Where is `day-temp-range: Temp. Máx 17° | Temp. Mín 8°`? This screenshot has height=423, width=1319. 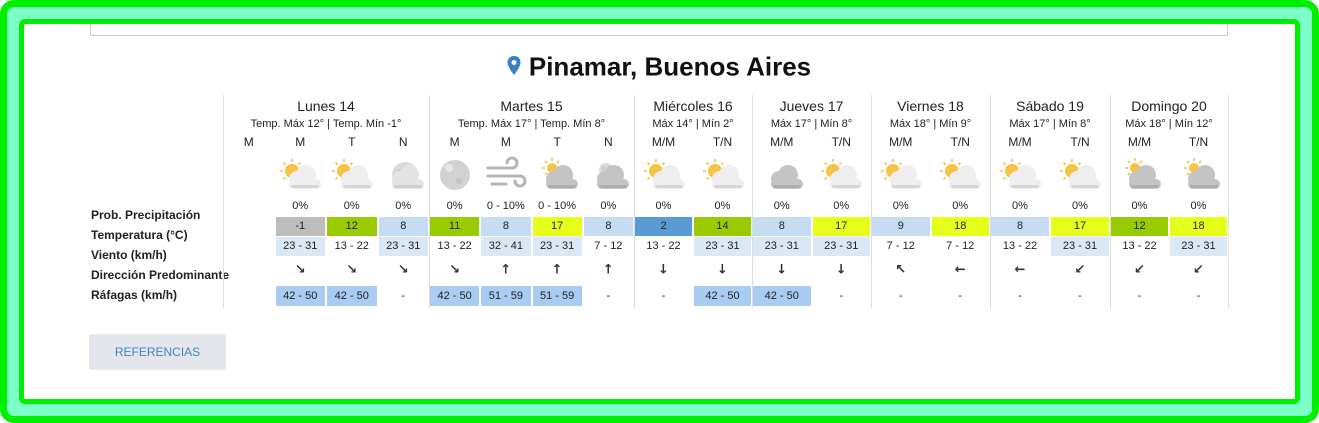 day-temp-range: Temp. Máx 17° | Temp. Mín 8° is located at coordinates (531, 124).